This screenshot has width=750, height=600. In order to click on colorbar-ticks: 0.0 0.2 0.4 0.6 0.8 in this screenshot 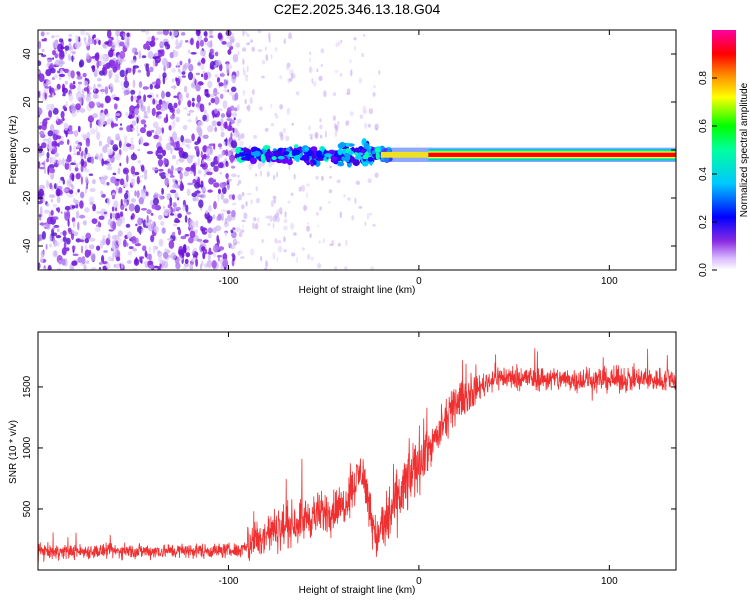, I will do `click(707, 174)`.